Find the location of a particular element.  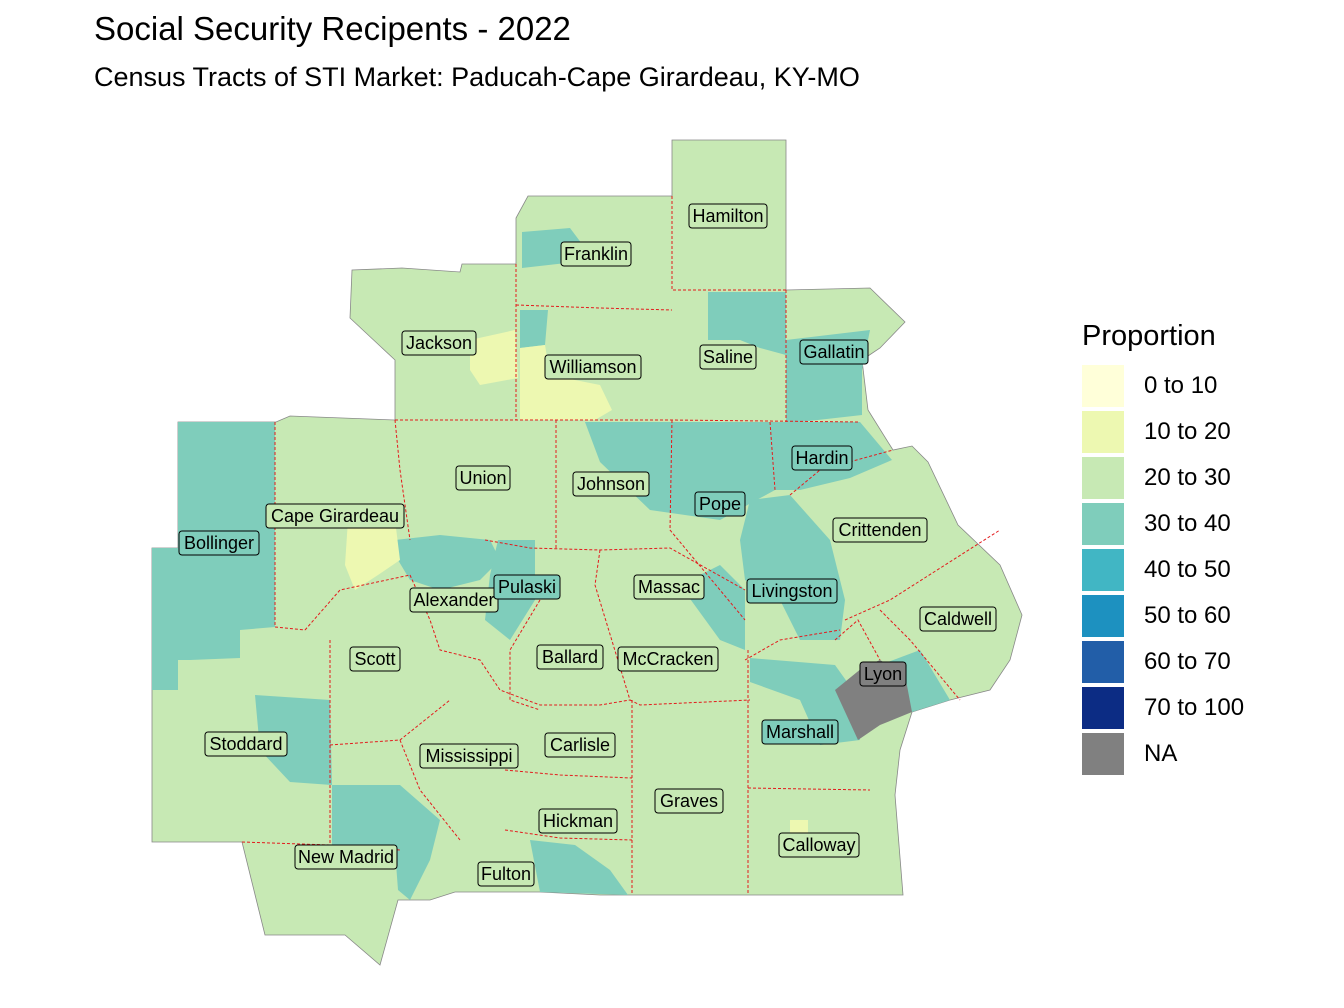

tract-alexander is located at coordinates (447, 562).